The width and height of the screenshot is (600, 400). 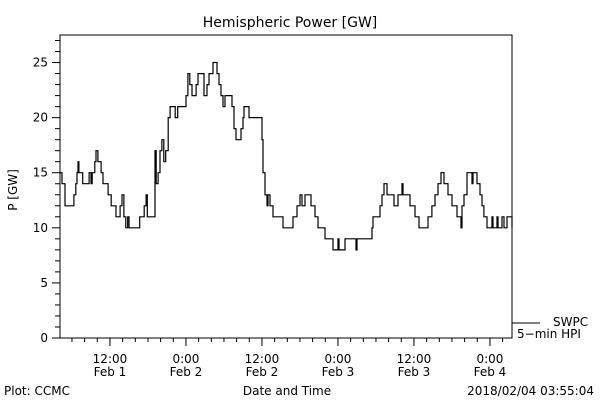 I want to click on y-tick-label: 15, so click(x=40, y=173).